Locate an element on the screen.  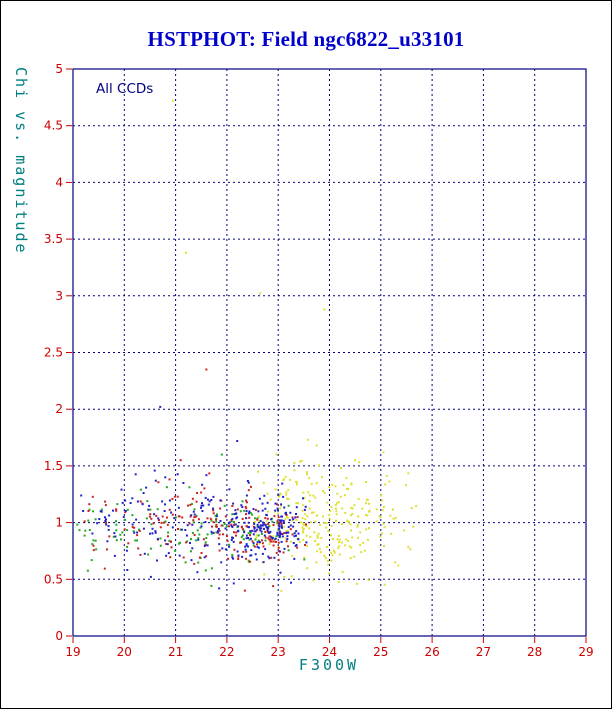
y-tick-label: 3.5 is located at coordinates (53, 239).